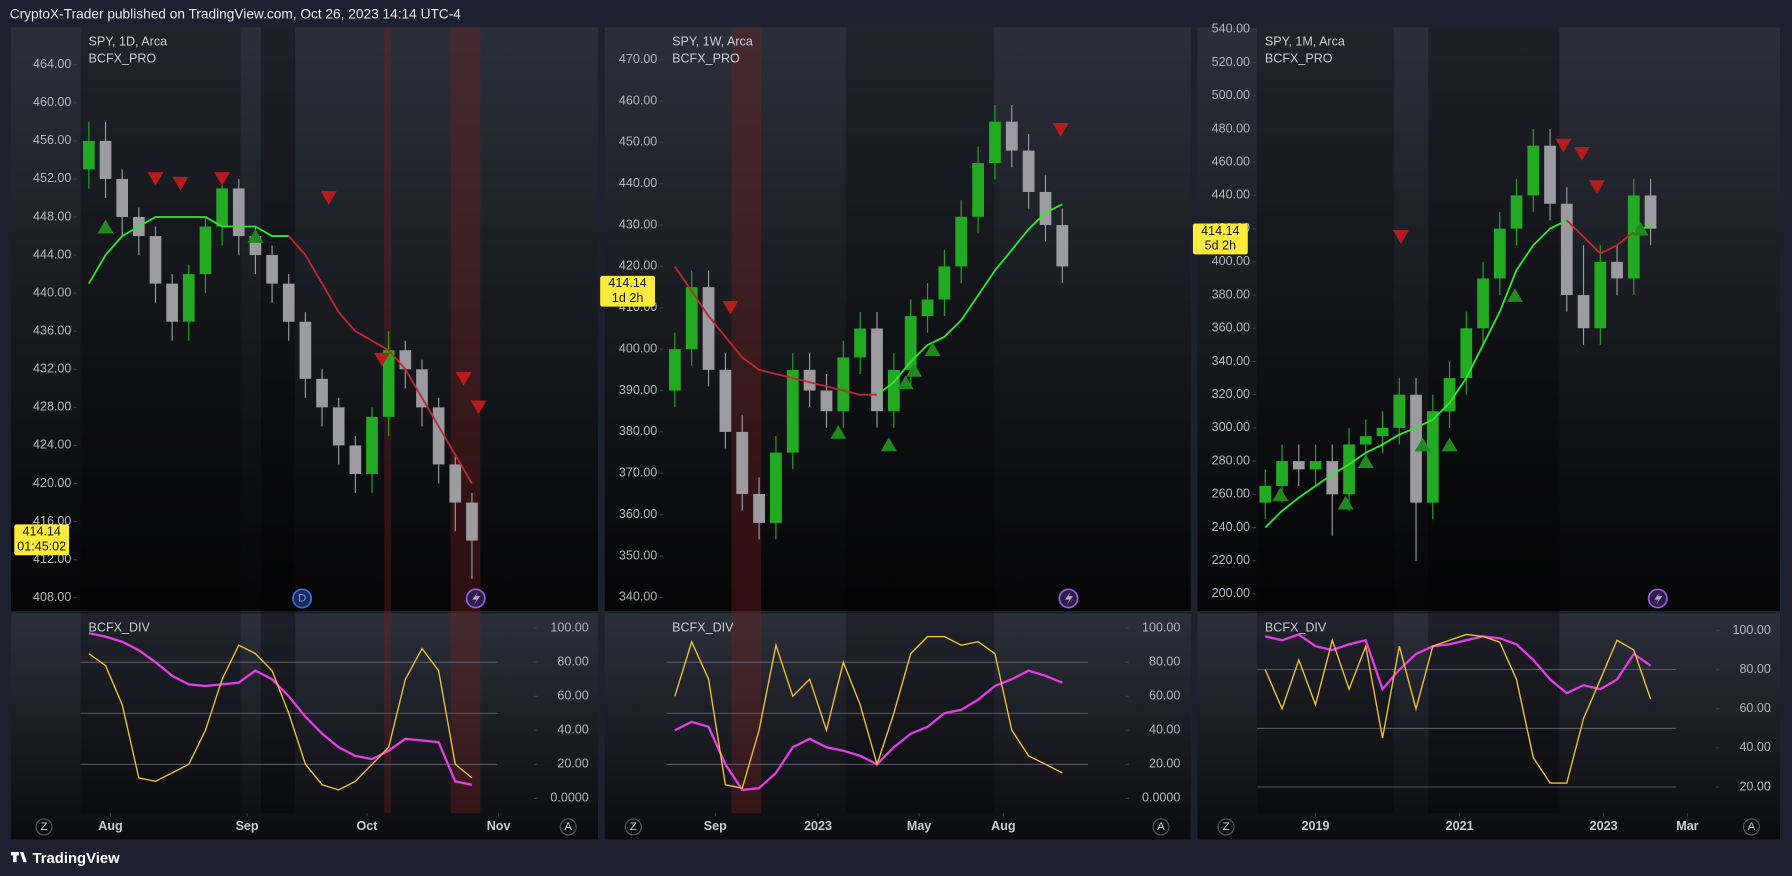 Image resolution: width=1792 pixels, height=876 pixels. I want to click on y-tick-label: 420.00, so click(638, 266).